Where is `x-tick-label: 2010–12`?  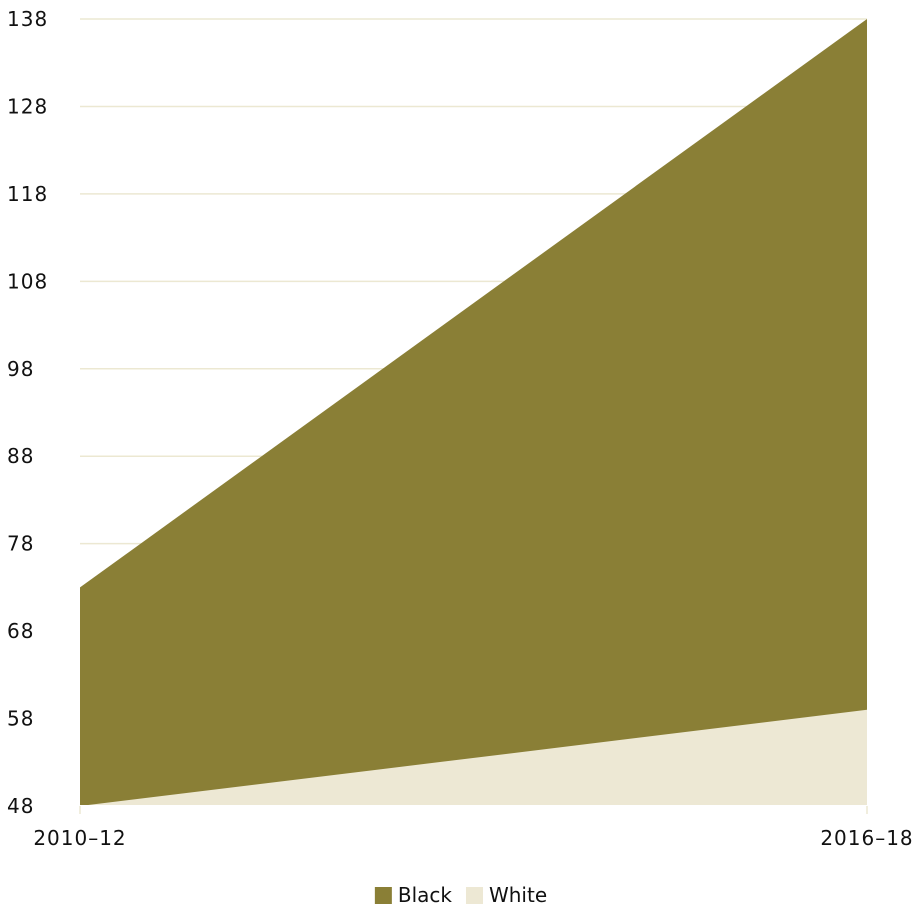
x-tick-label: 2010–12 is located at coordinates (79, 838).